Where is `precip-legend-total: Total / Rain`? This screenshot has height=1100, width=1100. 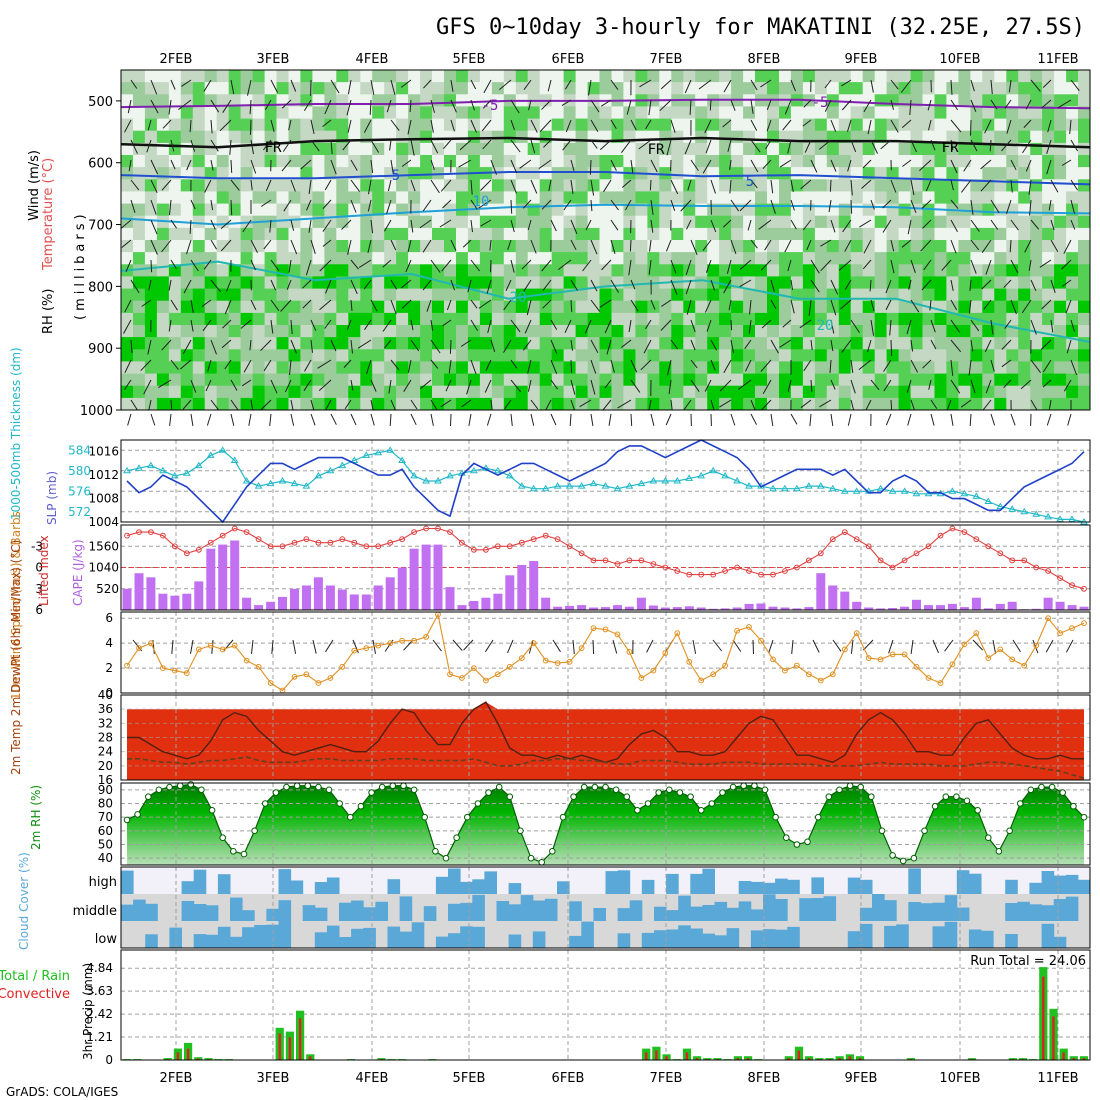 precip-legend-total: Total / Rain is located at coordinates (35, 976).